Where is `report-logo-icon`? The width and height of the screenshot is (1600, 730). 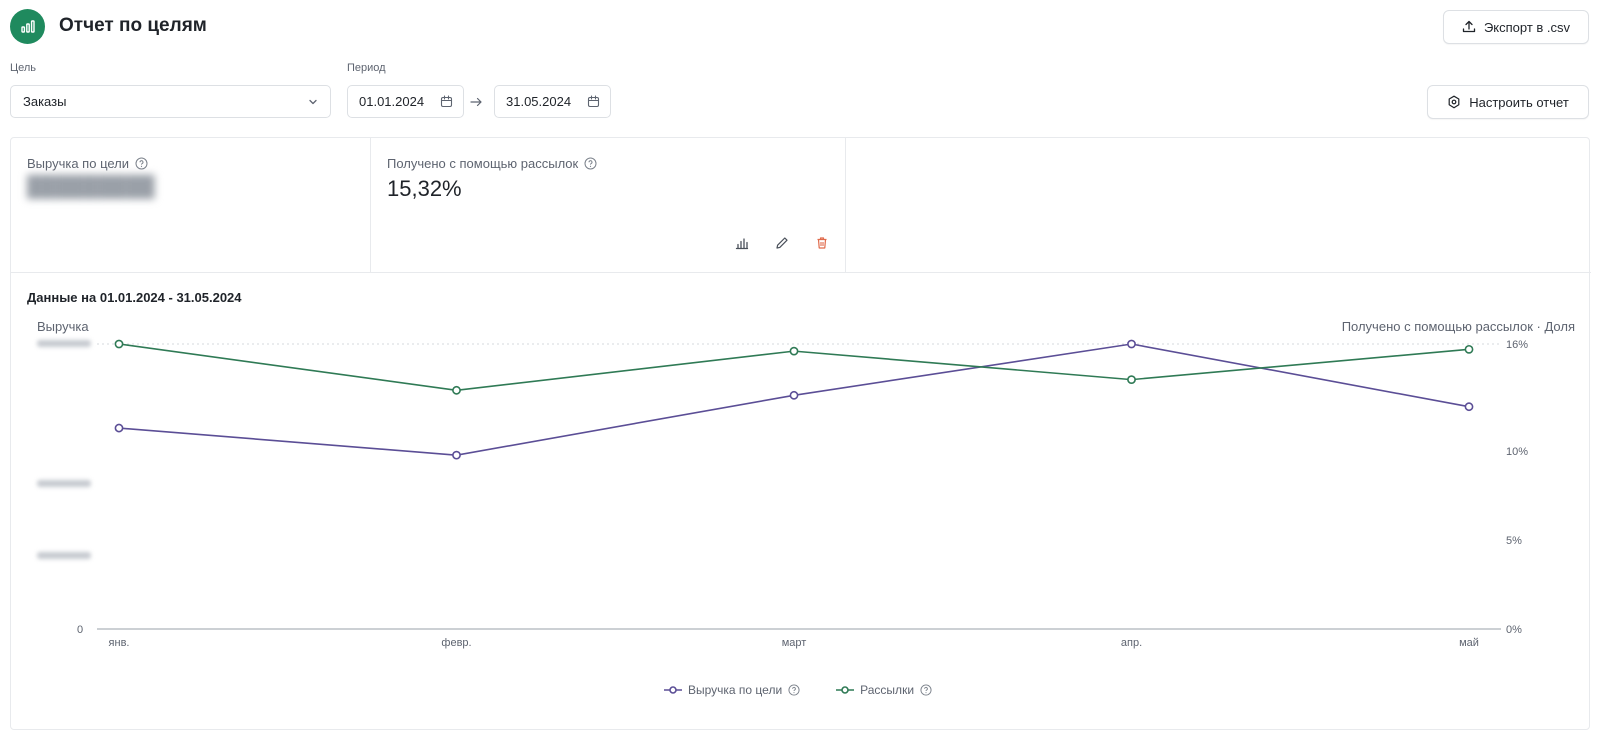 report-logo-icon is located at coordinates (27, 26).